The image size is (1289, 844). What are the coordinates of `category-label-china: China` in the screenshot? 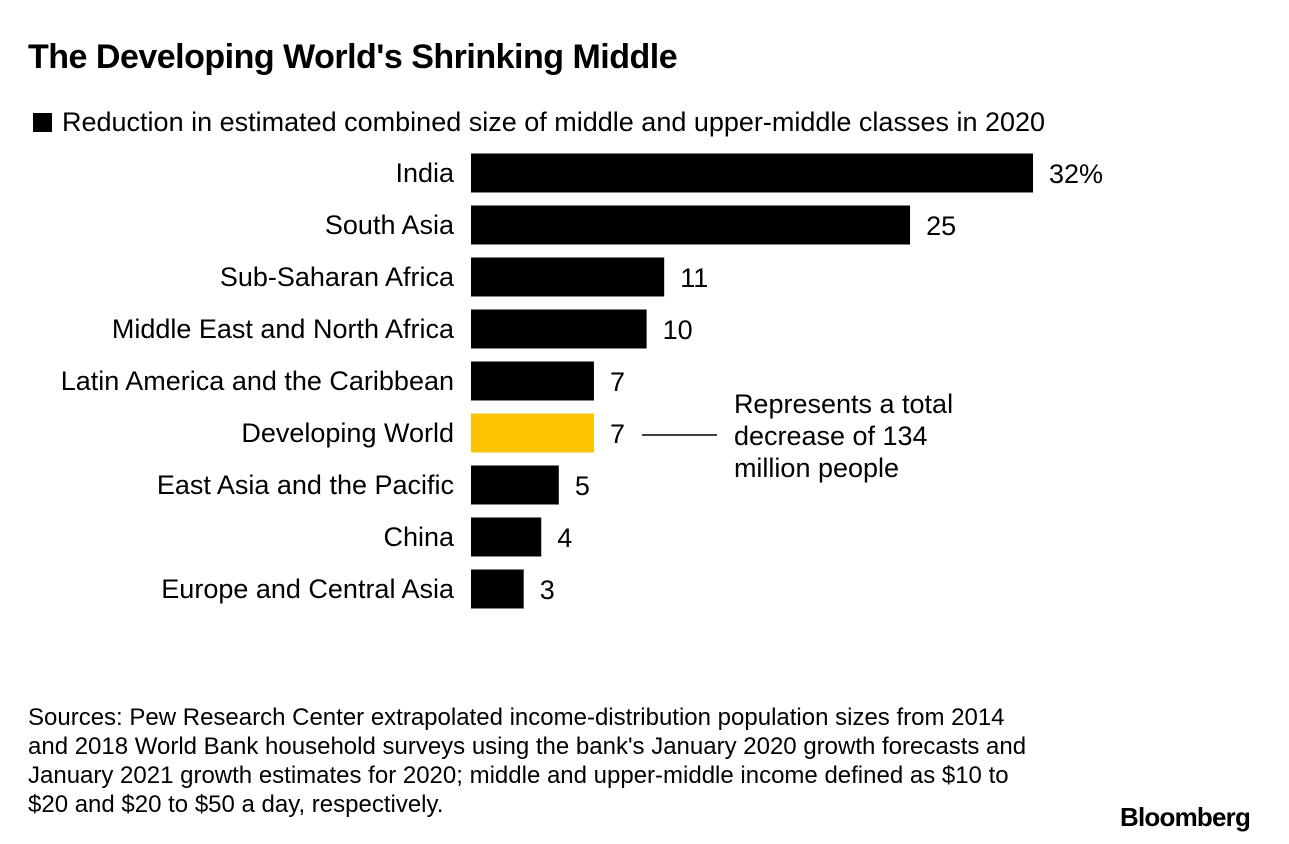 It's located at (419, 537).